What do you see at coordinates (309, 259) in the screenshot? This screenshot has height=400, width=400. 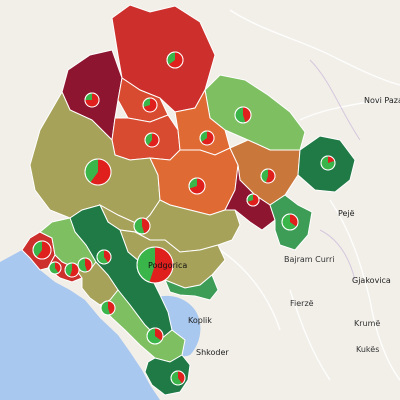 I see `place-label-bajram-curri: Bajram Curri` at bounding box center [309, 259].